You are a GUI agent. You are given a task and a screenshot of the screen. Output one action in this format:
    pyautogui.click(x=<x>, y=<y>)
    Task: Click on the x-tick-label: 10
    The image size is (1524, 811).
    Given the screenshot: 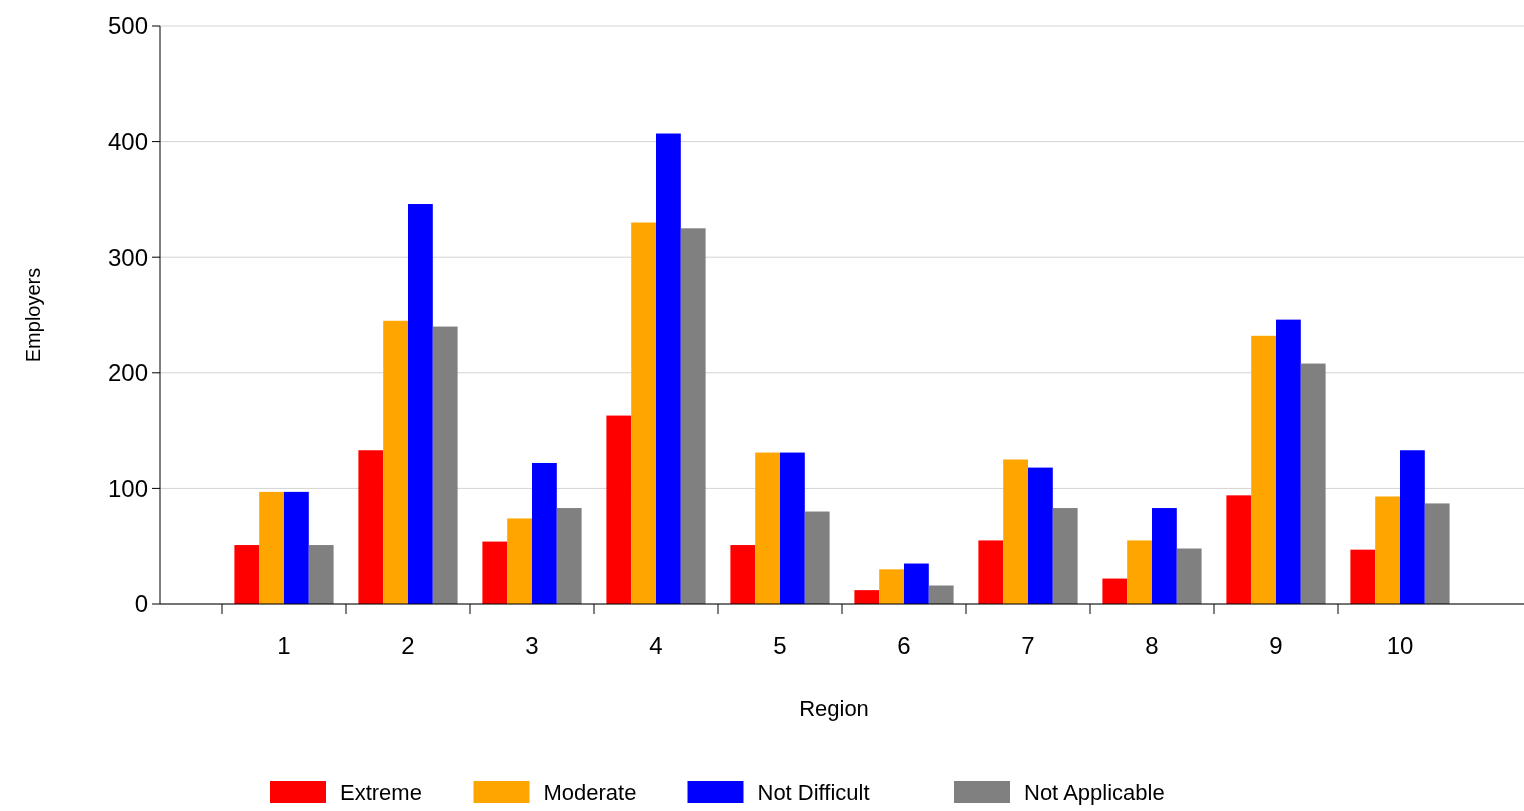 What is the action you would take?
    pyautogui.click(x=1400, y=645)
    